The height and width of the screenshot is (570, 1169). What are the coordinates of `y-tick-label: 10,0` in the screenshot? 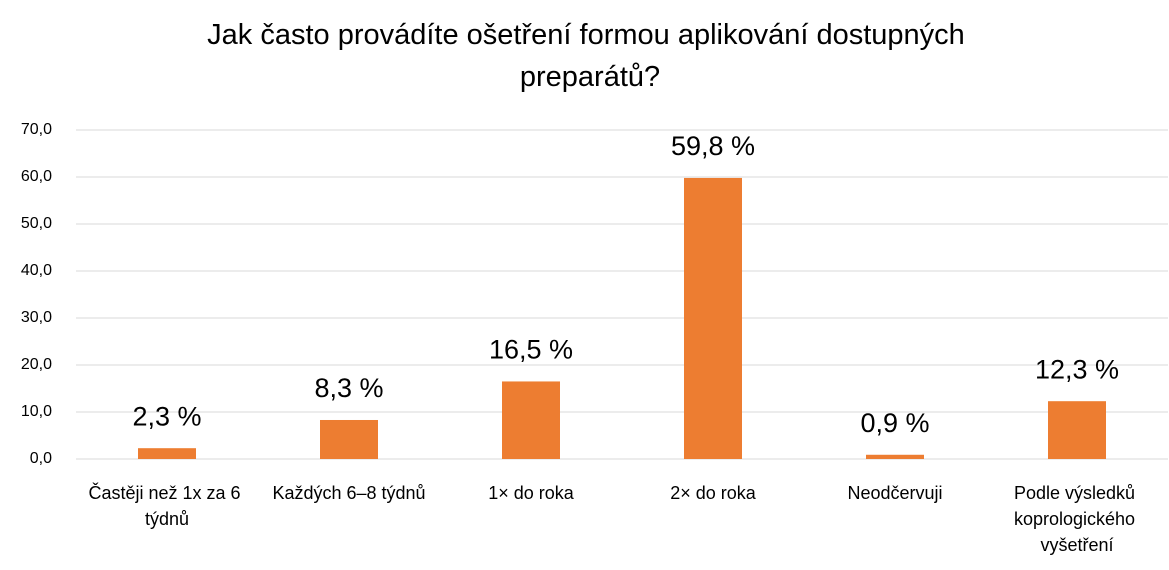 It's located at (36, 411).